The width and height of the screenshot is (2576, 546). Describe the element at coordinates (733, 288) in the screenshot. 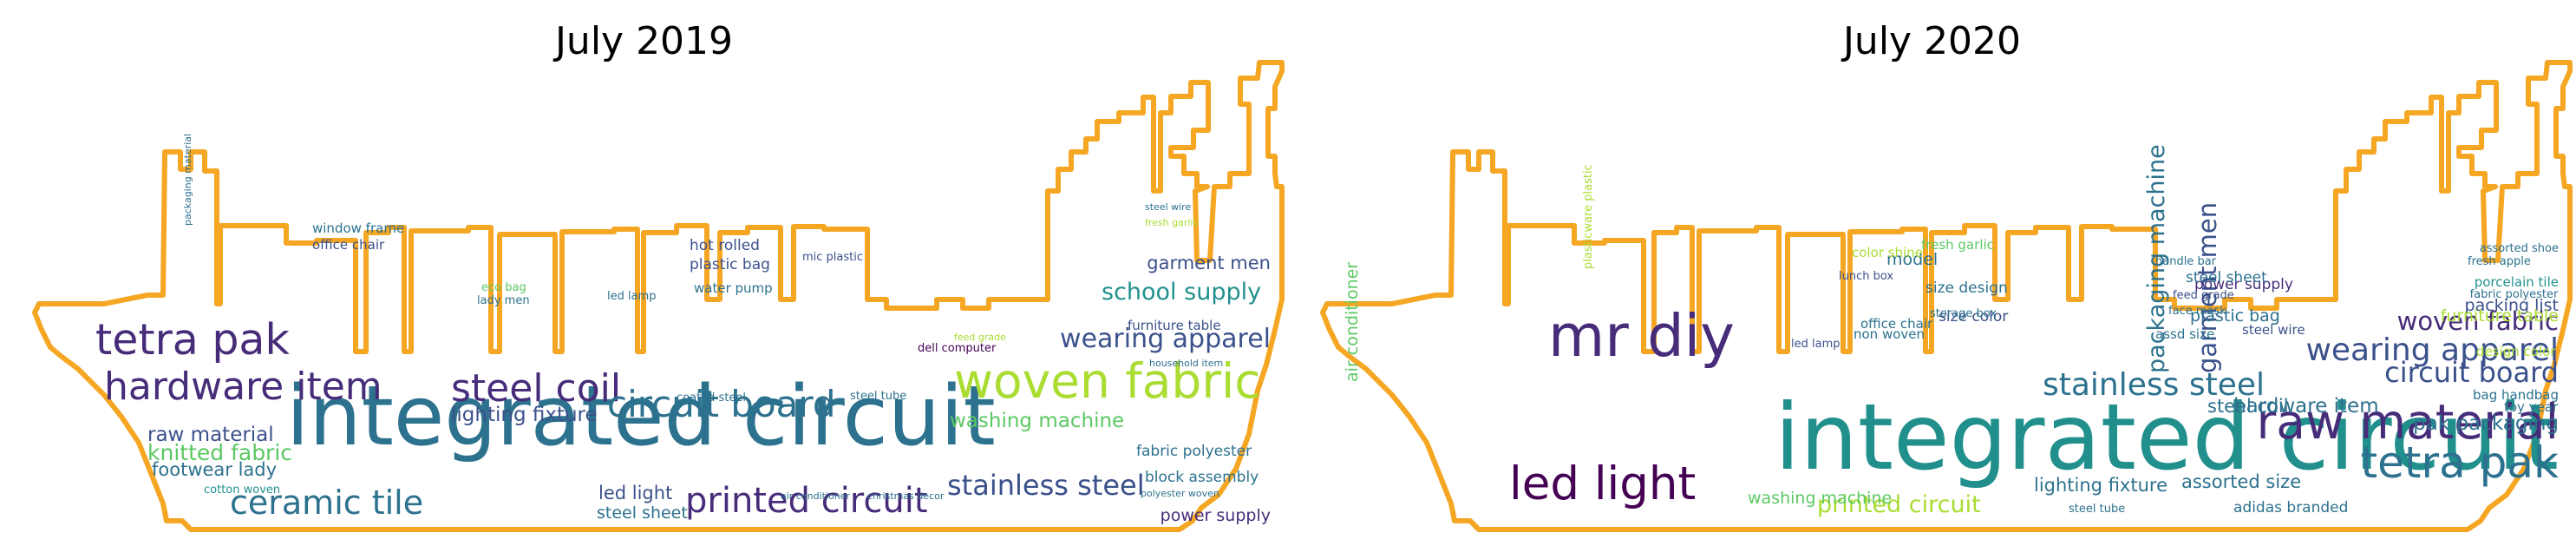

I see `cloud-word: water pump` at that location.